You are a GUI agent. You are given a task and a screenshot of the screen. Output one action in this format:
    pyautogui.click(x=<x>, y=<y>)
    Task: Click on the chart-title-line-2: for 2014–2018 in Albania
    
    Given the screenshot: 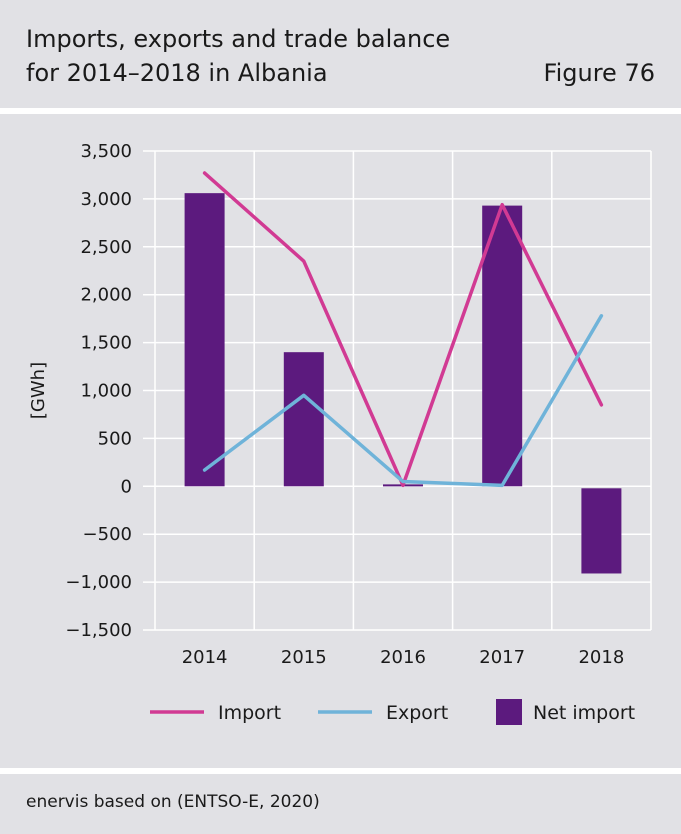 What is the action you would take?
    pyautogui.click(x=177, y=73)
    